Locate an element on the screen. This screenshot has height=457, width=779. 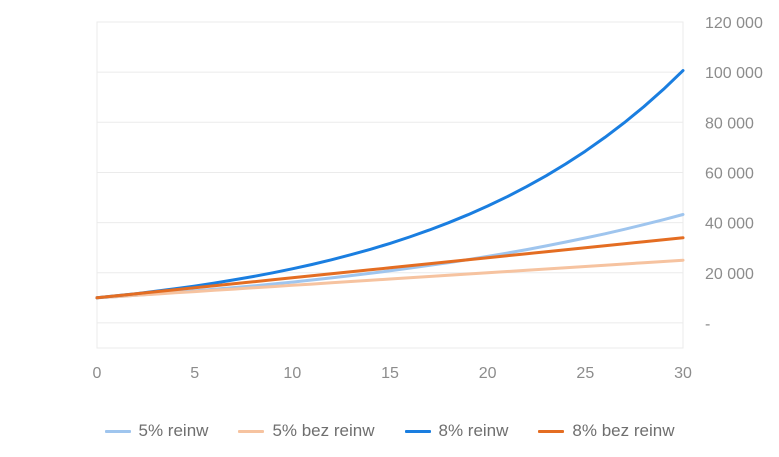
x-tick-label: 5 is located at coordinates (194, 373).